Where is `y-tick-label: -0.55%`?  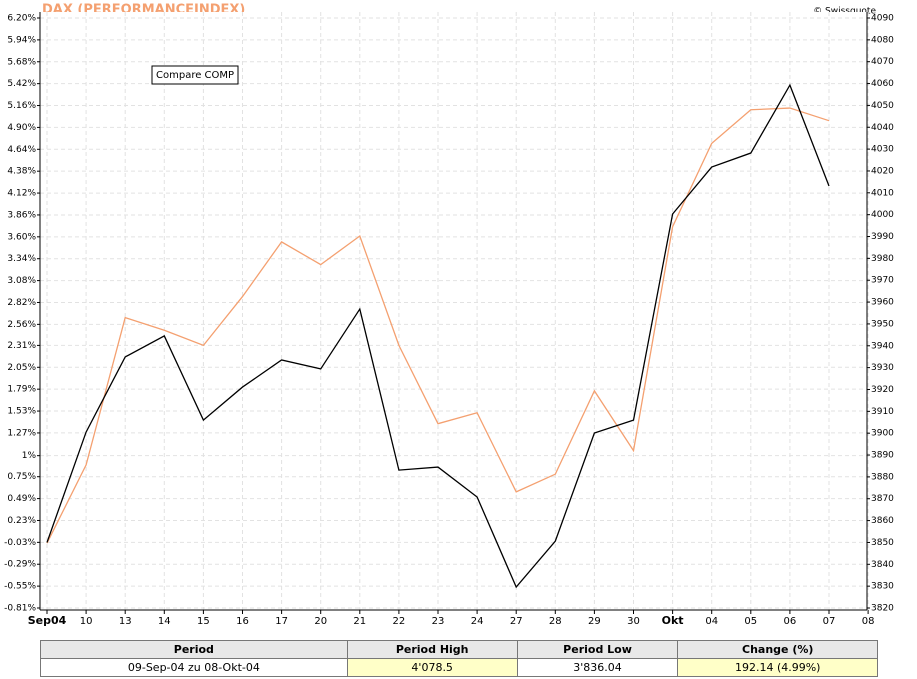
y-tick-label: -0.55% is located at coordinates (20, 587).